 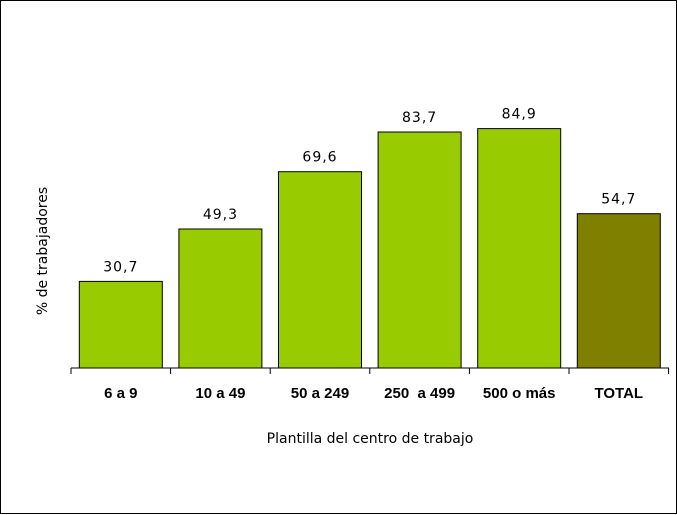 What do you see at coordinates (618, 200) in the screenshot?
I see `value-label-total: 54,7` at bounding box center [618, 200].